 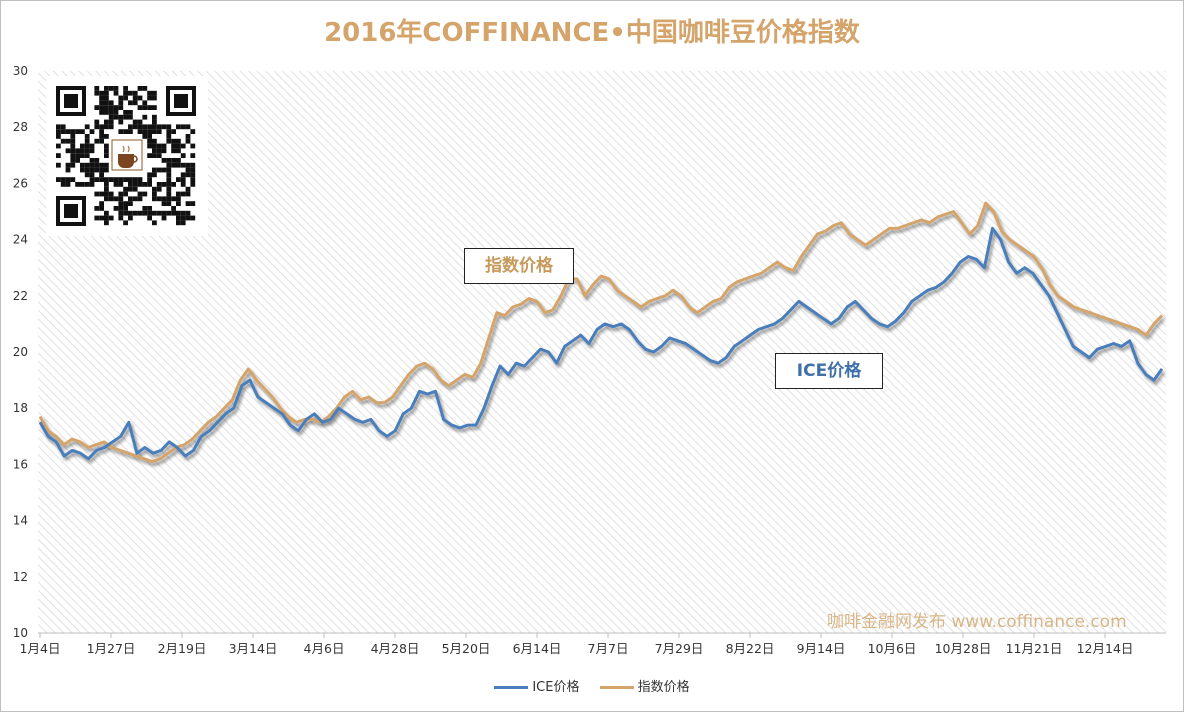 I want to click on qr-code-icon, so click(x=127, y=156).